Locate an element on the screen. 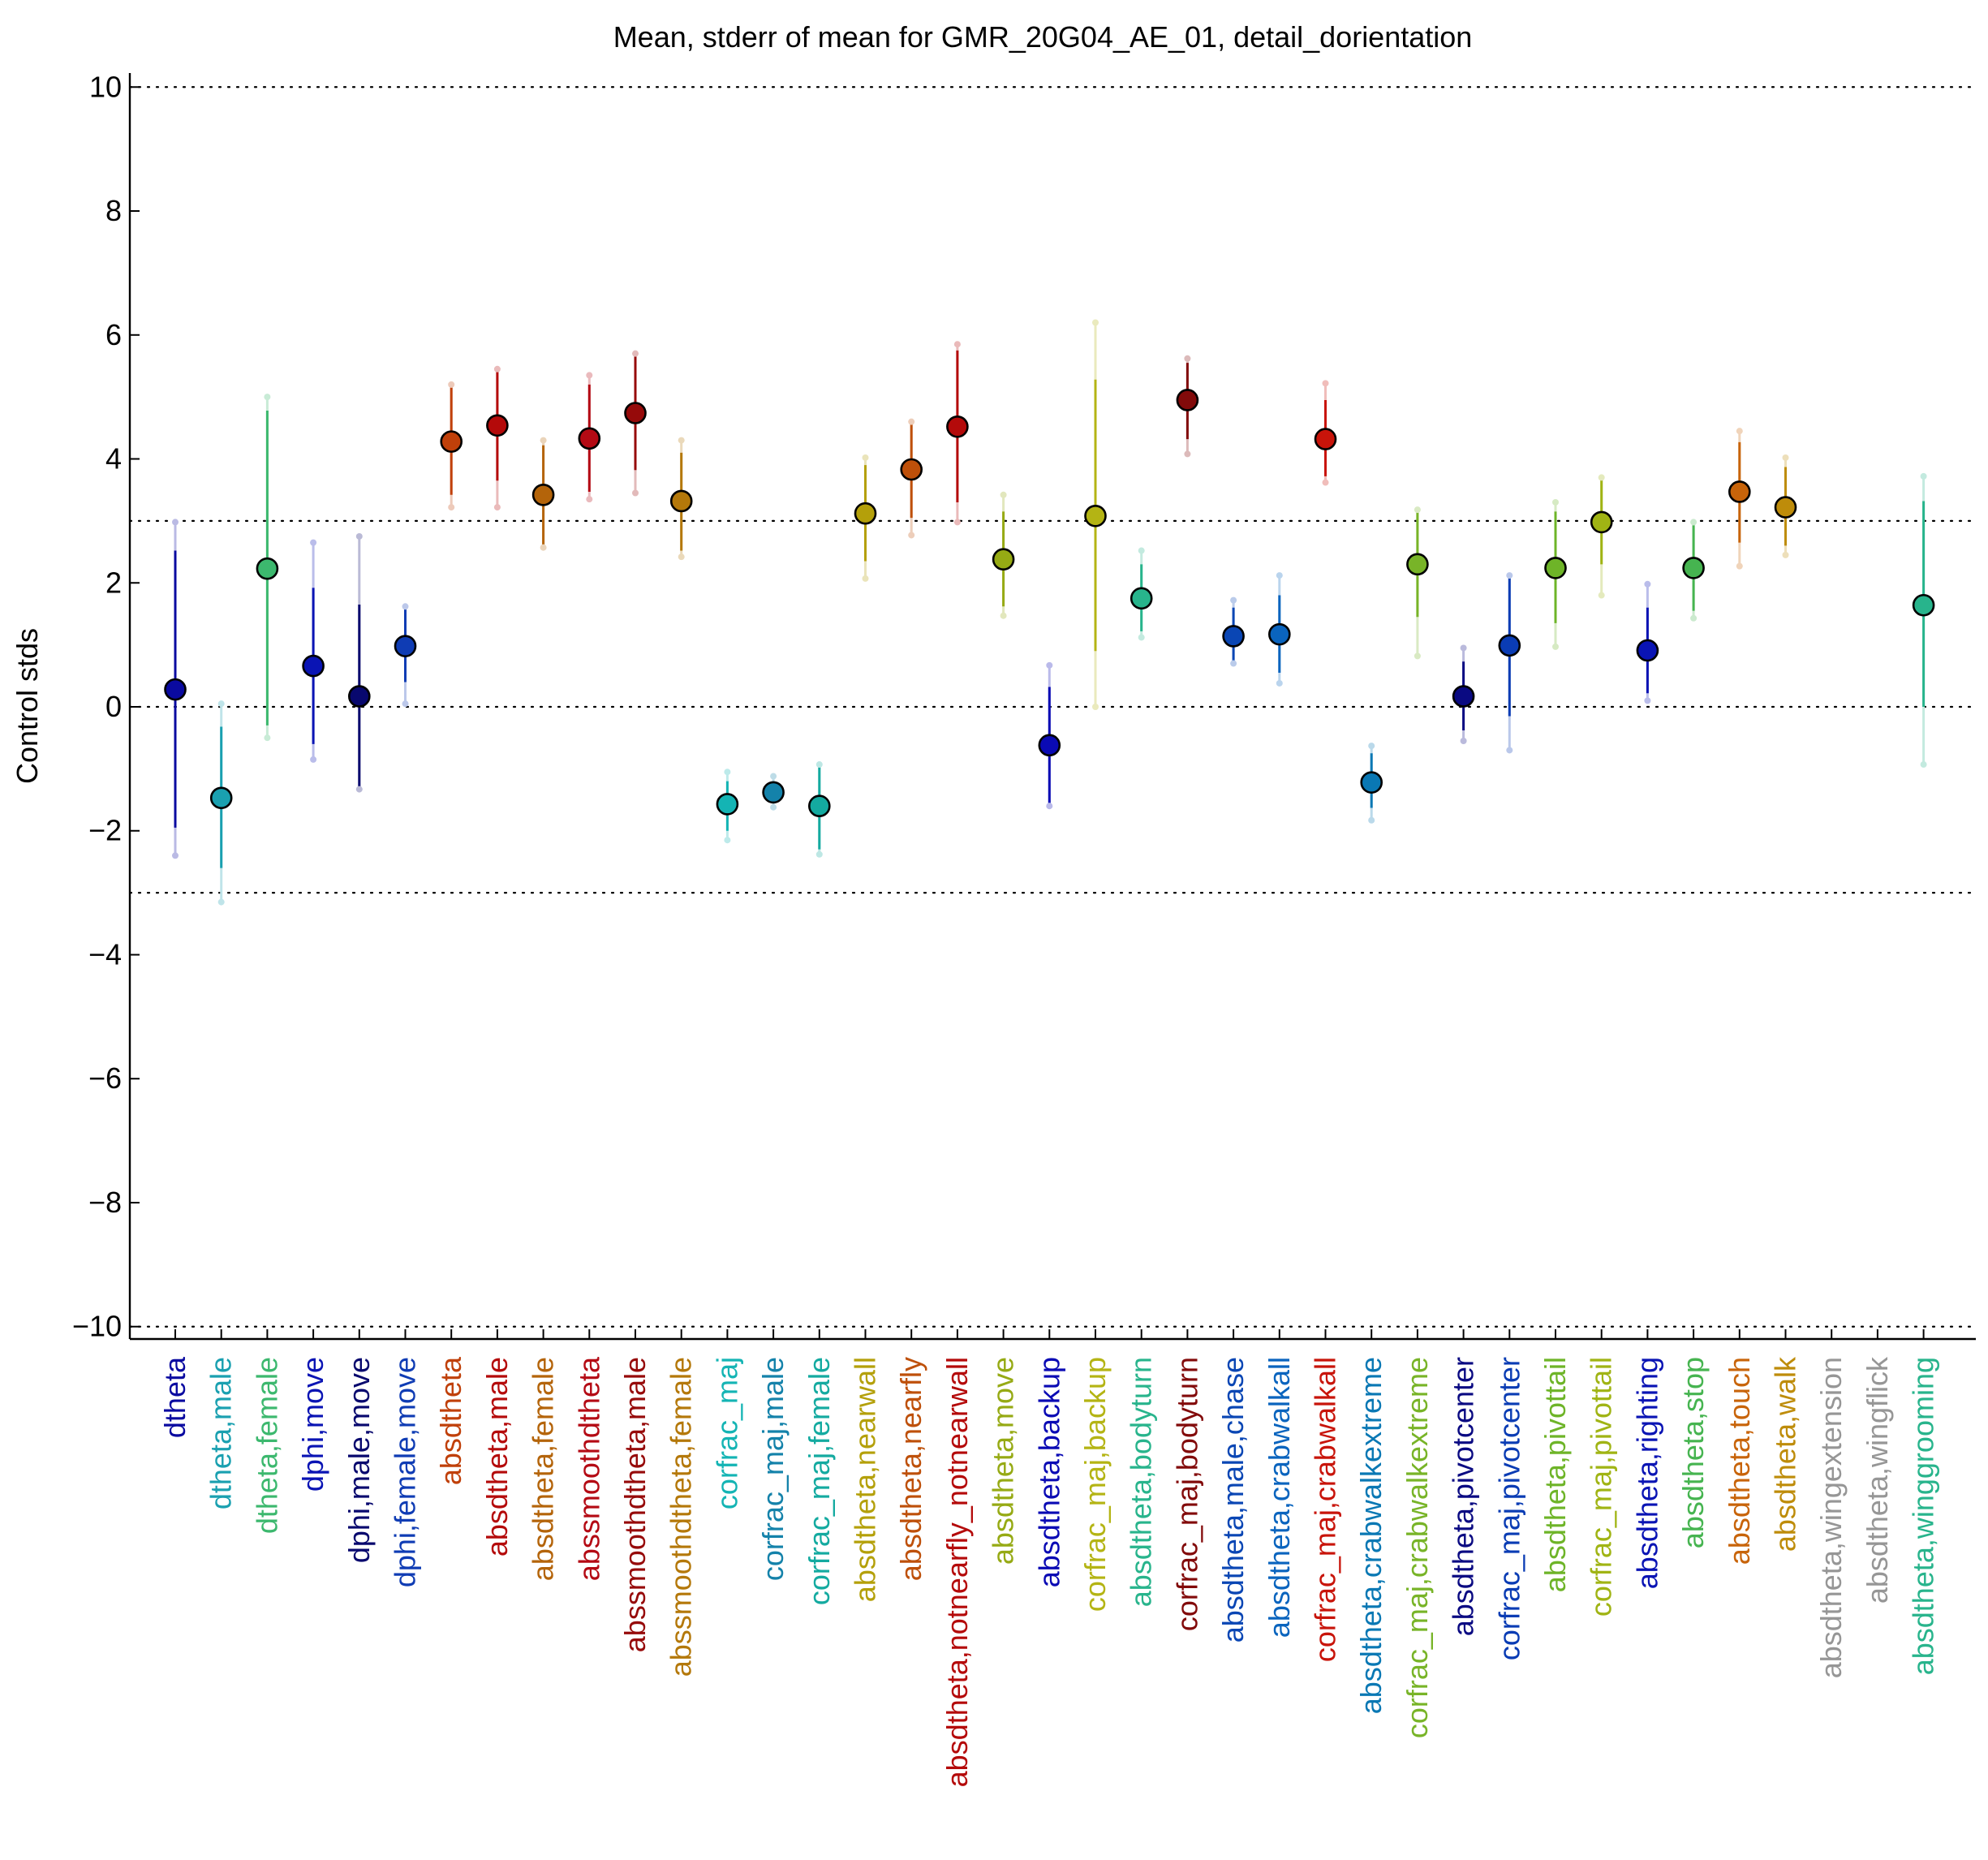 The width and height of the screenshot is (1988, 1860). category-label: absdtheta,touch is located at coordinates (1739, 1461).